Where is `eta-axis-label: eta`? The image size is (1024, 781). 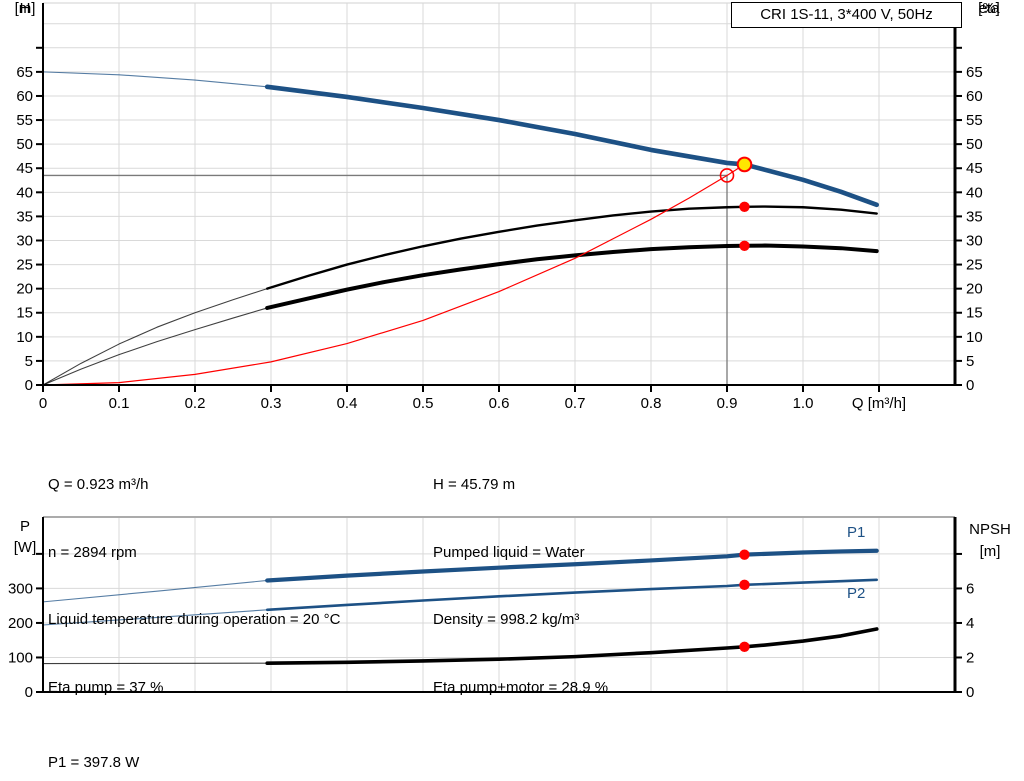
eta-axis-label: eta is located at coordinates (989, 8).